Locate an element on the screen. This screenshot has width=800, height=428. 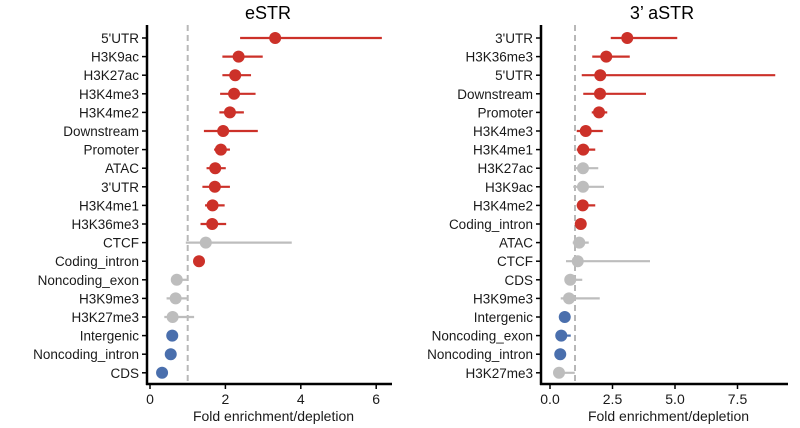
x-tick-label: 2 is located at coordinates (226, 399).